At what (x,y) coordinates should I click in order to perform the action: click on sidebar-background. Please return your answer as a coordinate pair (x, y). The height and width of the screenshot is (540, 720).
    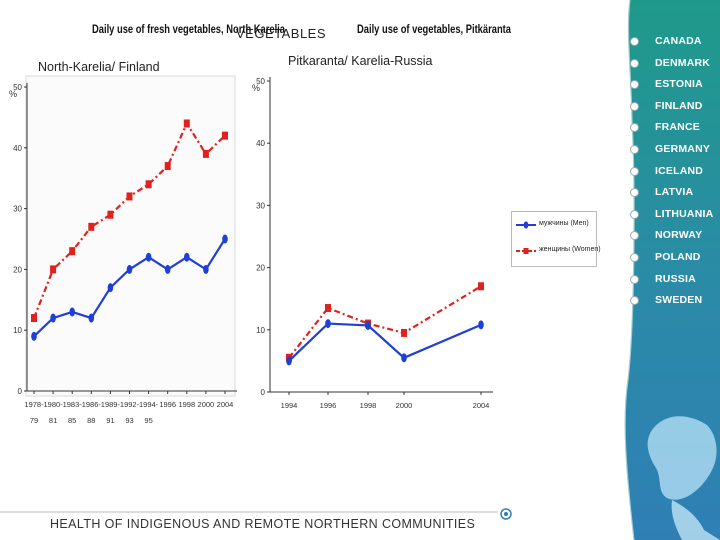
    Looking at the image, I should click on (672, 270).